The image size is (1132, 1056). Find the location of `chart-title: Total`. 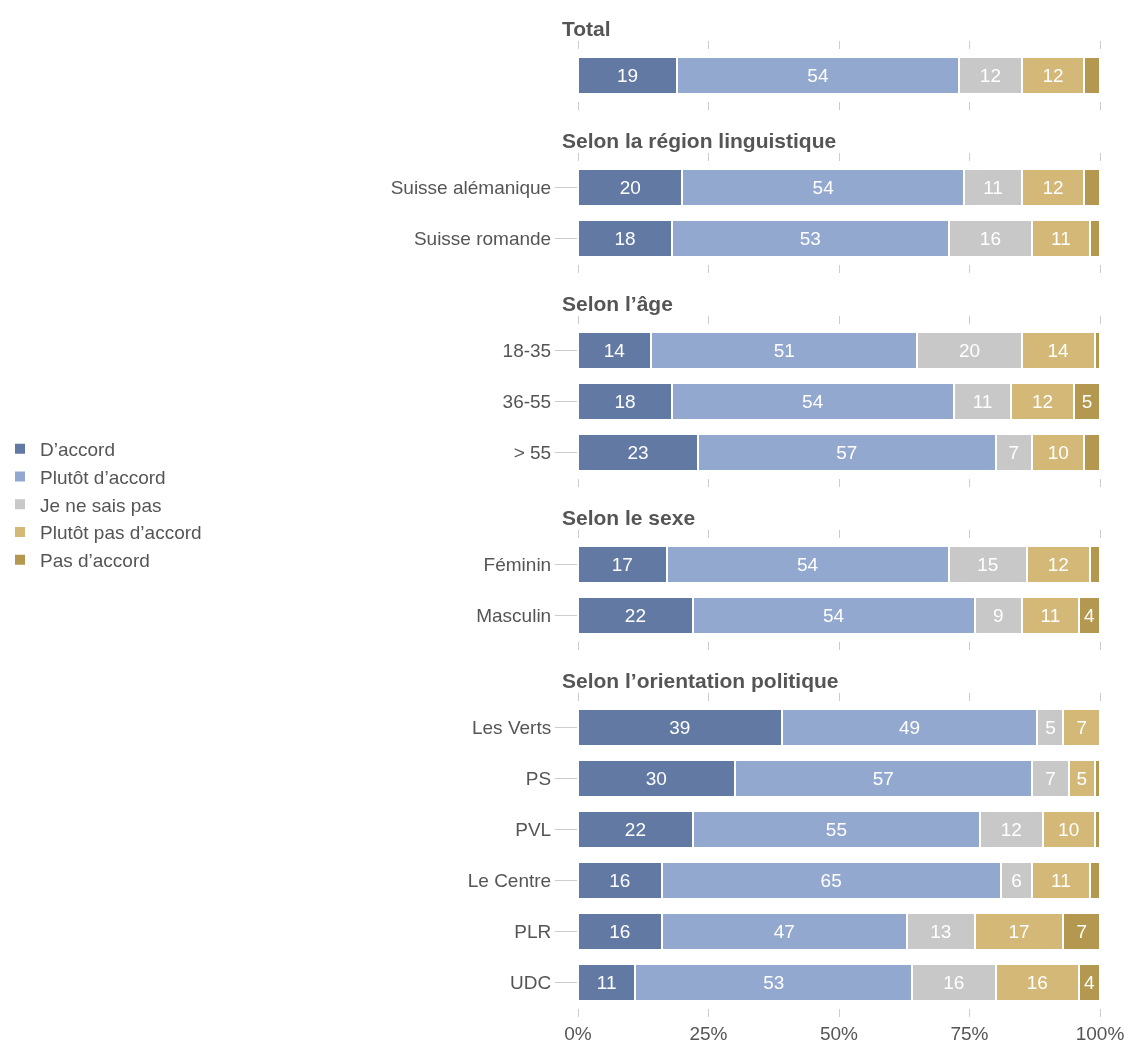

chart-title: Total is located at coordinates (586, 28).